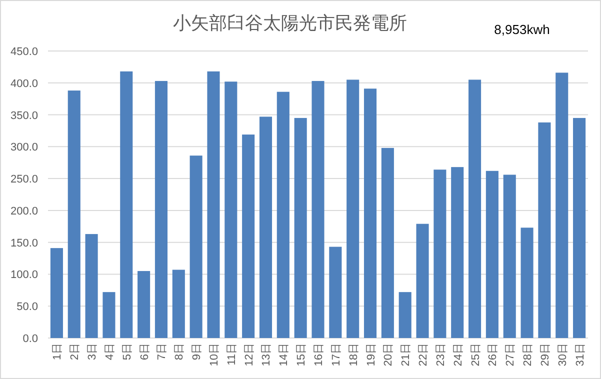 The image size is (601, 379). What do you see at coordinates (290, 23) in the screenshot?
I see `chart-title: 小矢部臼谷太陽光市民発電所` at bounding box center [290, 23].